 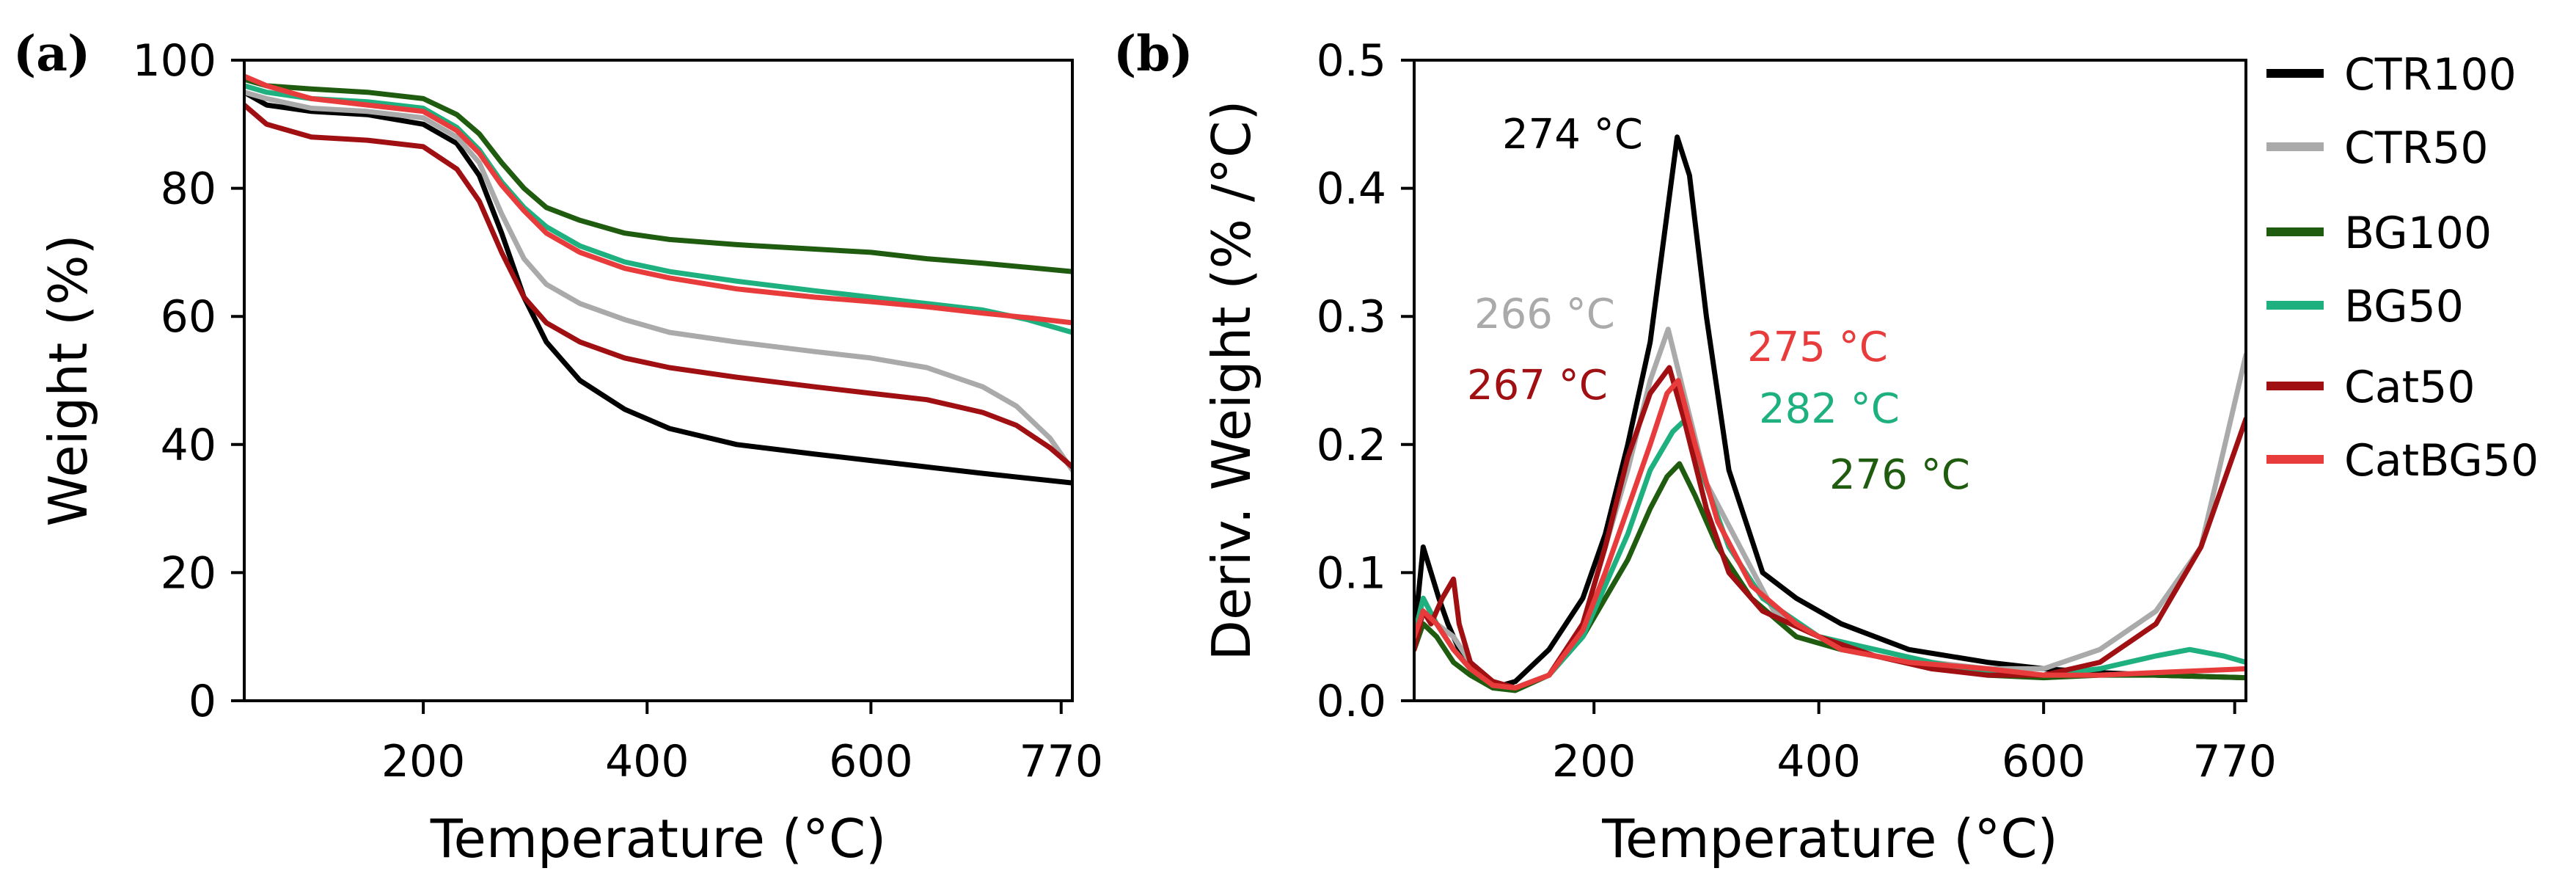 What do you see at coordinates (1819, 761) in the screenshot?
I see `panel-b-x-tick-label-400: 400` at bounding box center [1819, 761].